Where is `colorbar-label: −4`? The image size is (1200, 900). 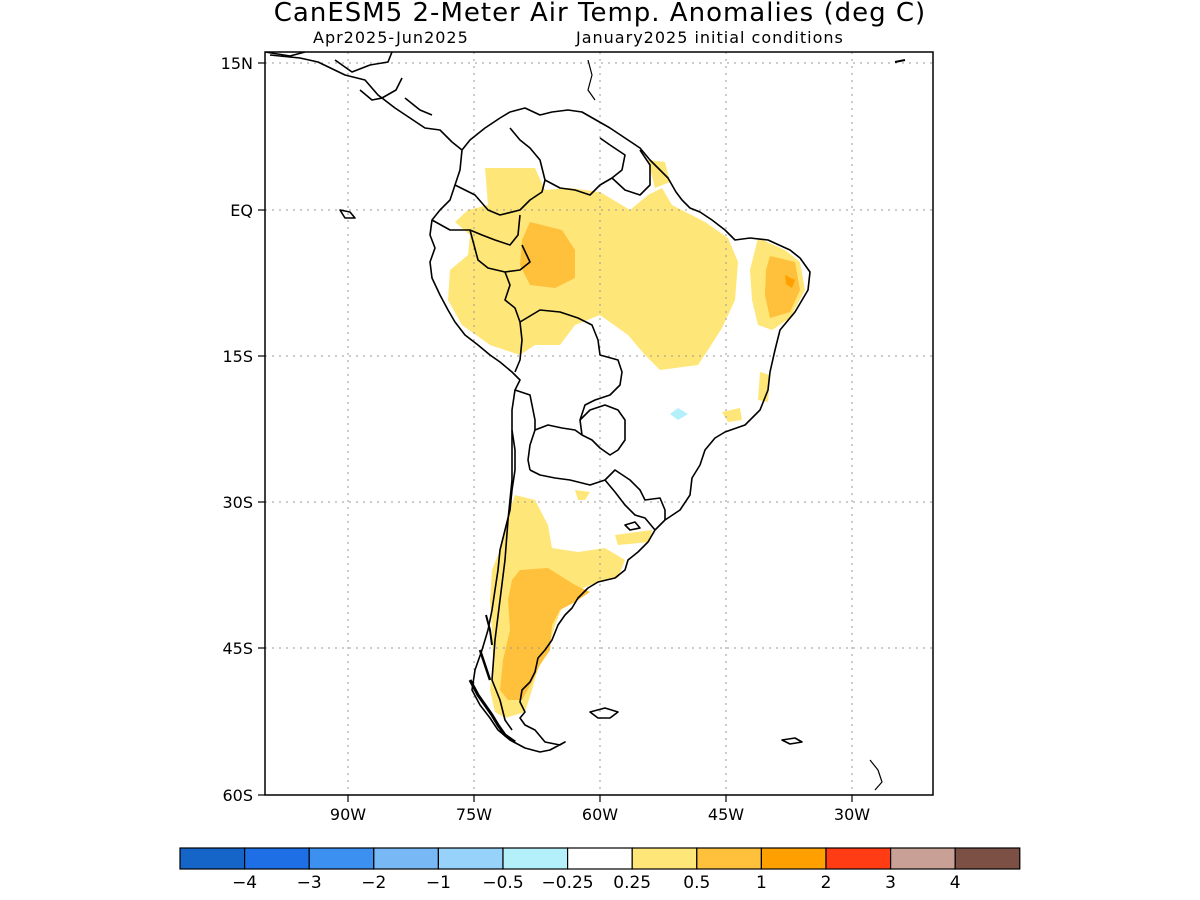 colorbar-label: −4 is located at coordinates (244, 883).